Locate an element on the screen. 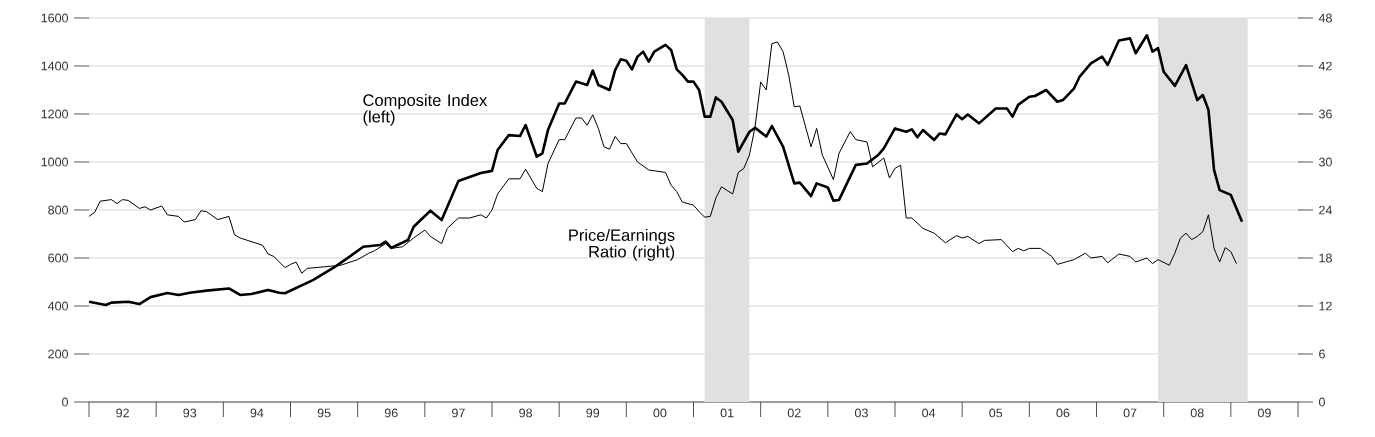 The width and height of the screenshot is (1375, 437). series-label: Composite Index (left) is located at coordinates (425, 109).